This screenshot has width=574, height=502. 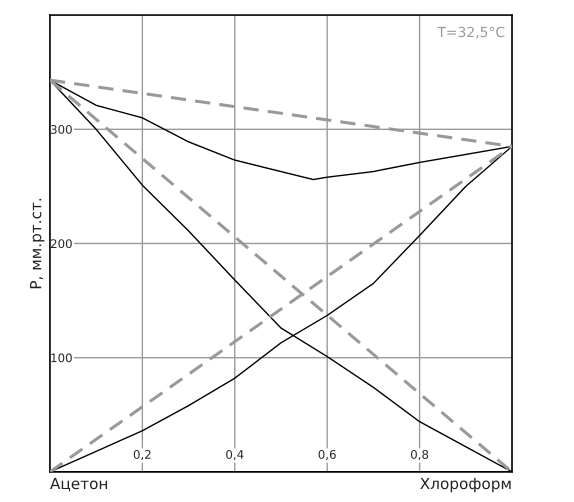 What do you see at coordinates (61, 243) in the screenshot?
I see `y-tick-label: 200` at bounding box center [61, 243].